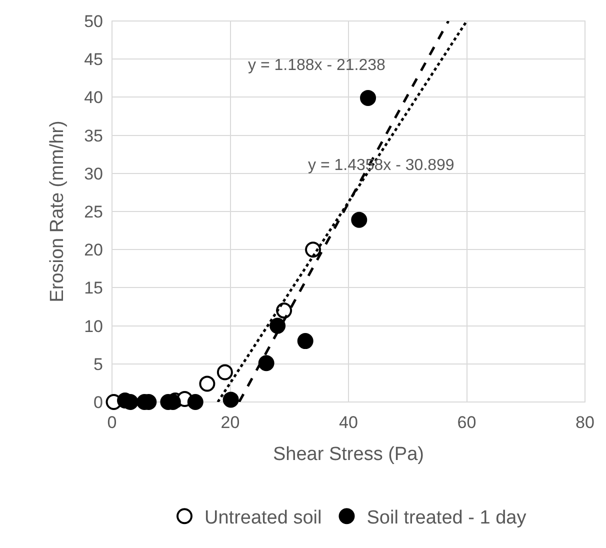 The image size is (606, 548). What do you see at coordinates (93, 212) in the screenshot?
I see `y-tick-label: 25` at bounding box center [93, 212].